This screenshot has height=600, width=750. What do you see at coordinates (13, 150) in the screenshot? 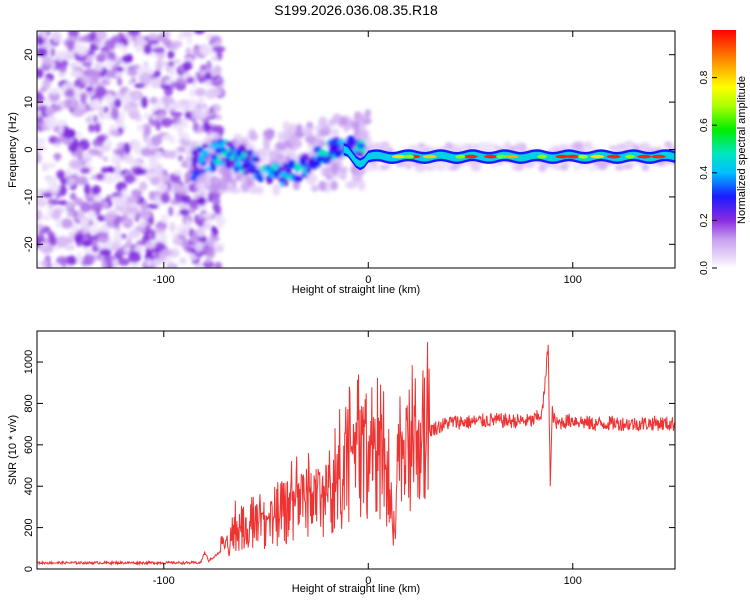
I see `spectrogram-y-label: Frequency (Hz)` at bounding box center [13, 150].